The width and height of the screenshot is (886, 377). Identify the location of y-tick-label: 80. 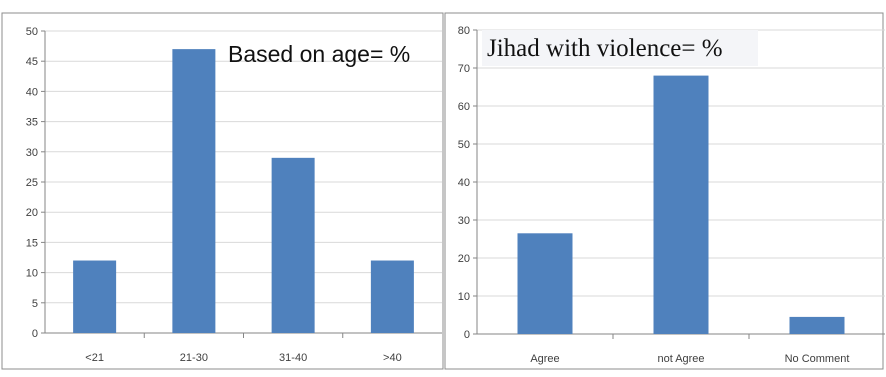
(464, 31).